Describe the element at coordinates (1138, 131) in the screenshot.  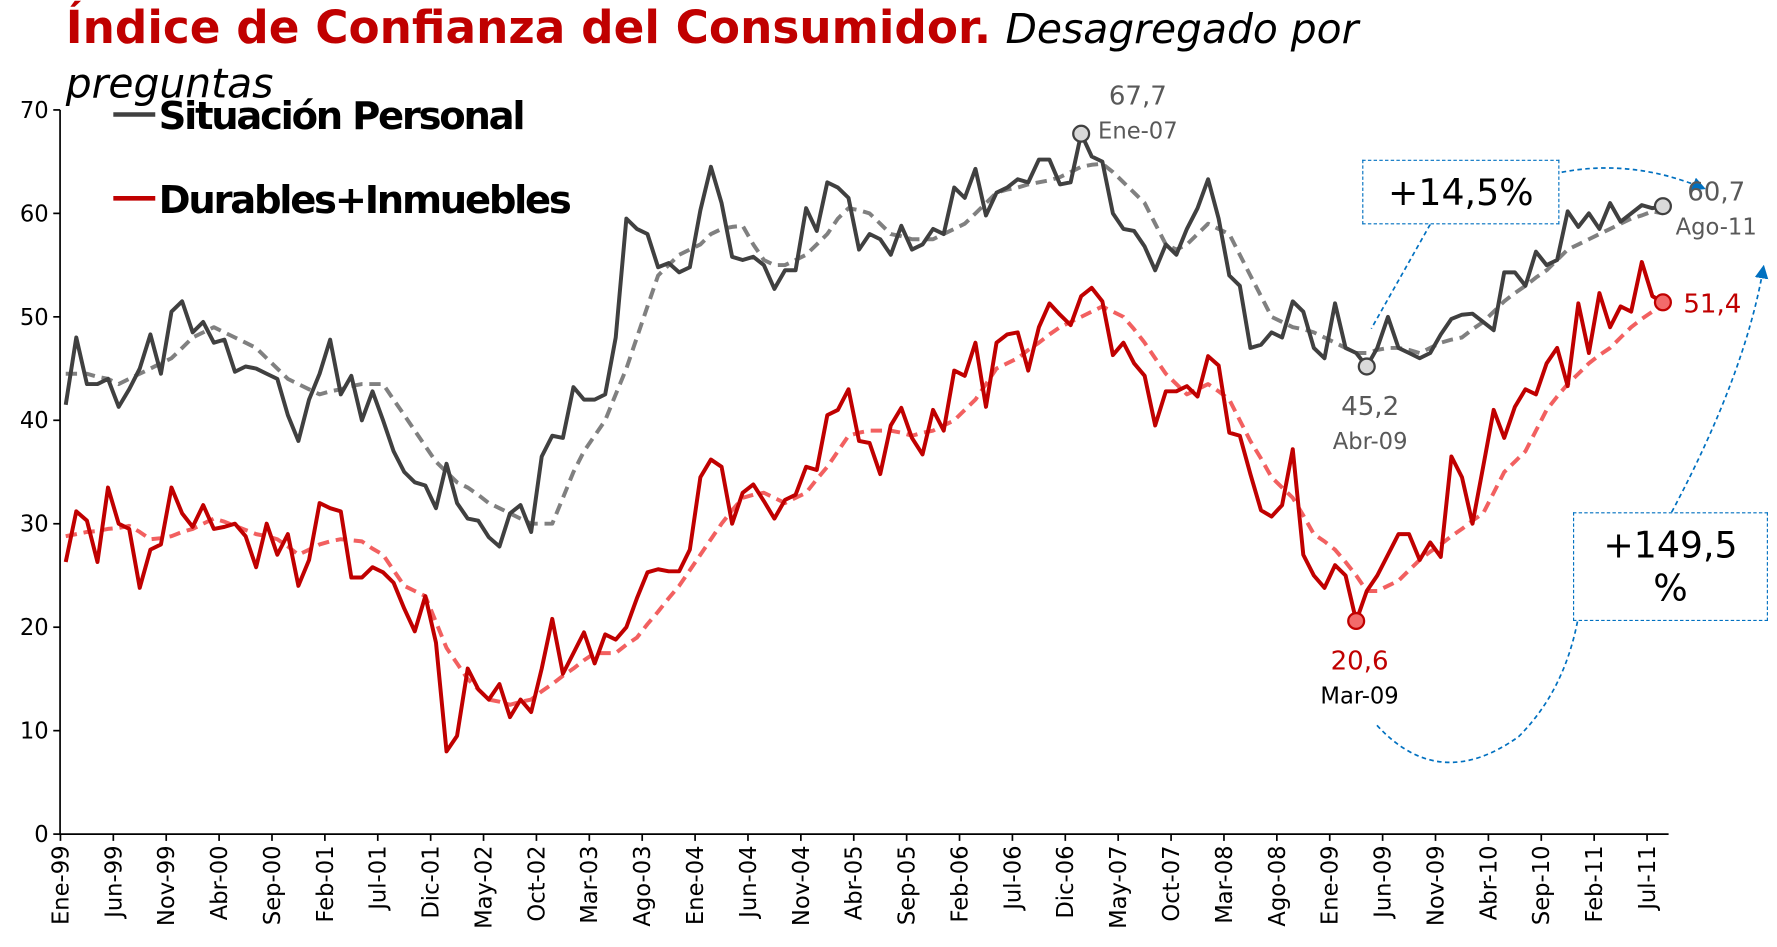
I see `date-label: Ene-07` at that location.